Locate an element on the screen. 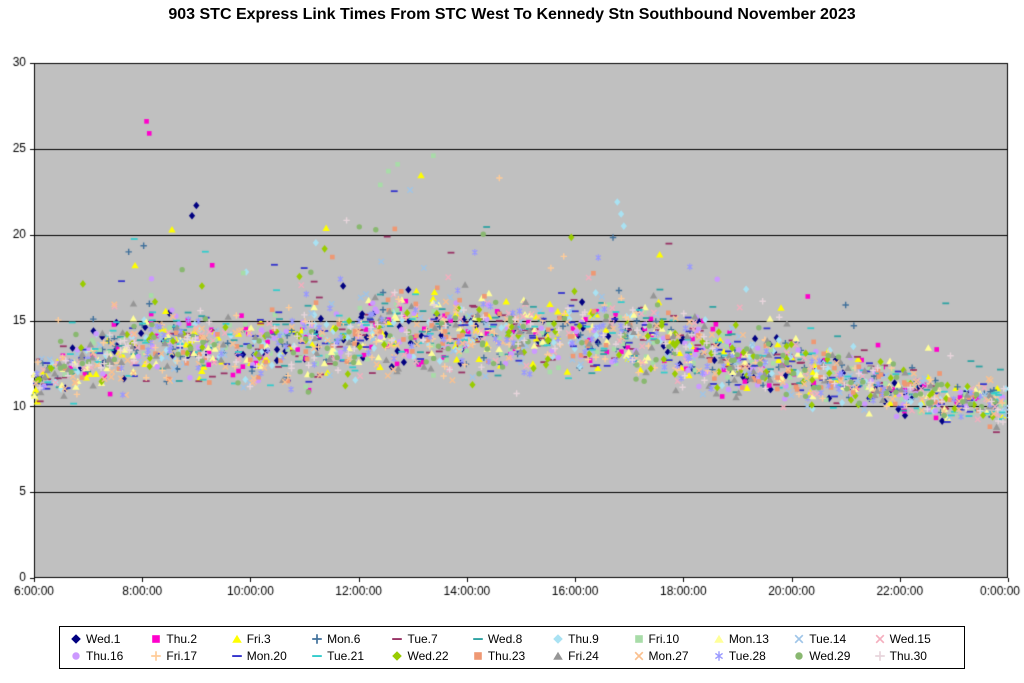  legend-label: Tue.28 is located at coordinates (747, 656).